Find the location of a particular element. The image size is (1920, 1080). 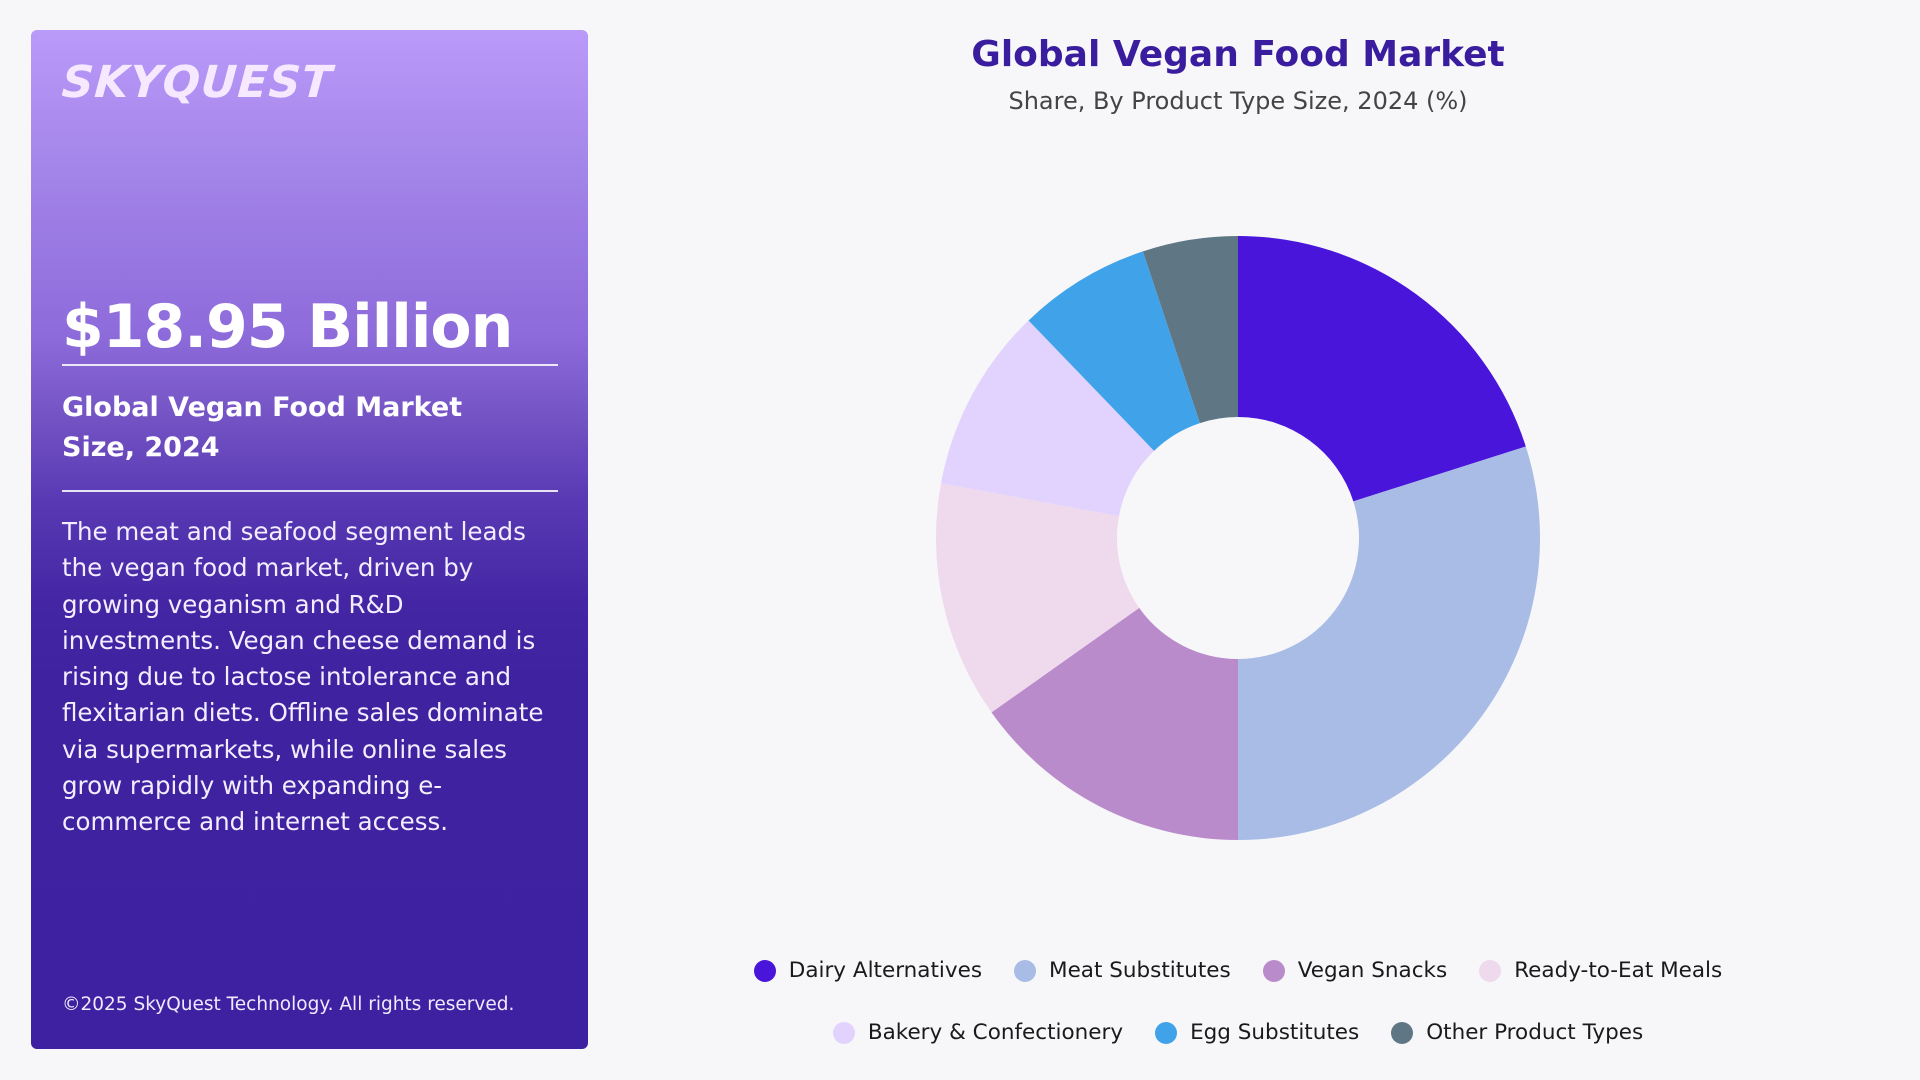

legend-item: Bakery & Confectionery is located at coordinates (978, 1032).